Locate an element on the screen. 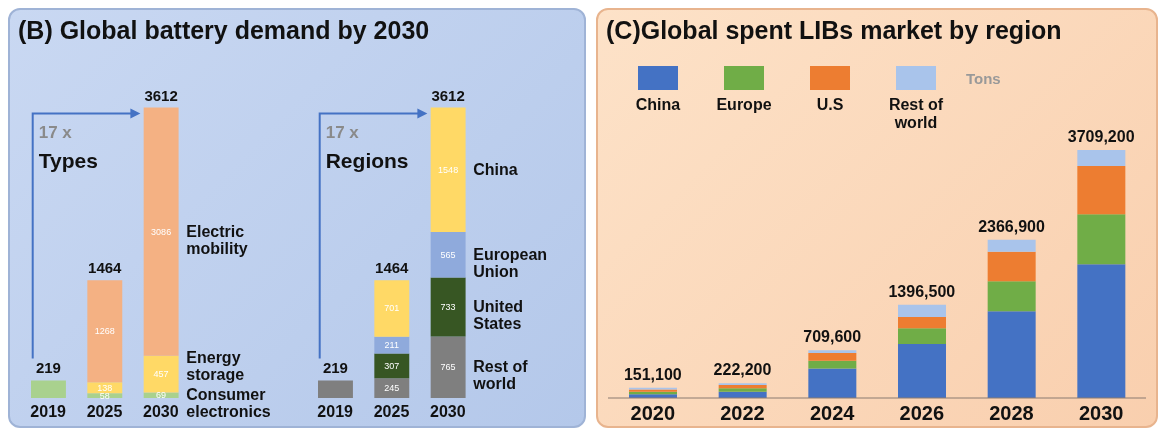 This screenshot has width=1163, height=436. data-label: 138 is located at coordinates (105, 387).